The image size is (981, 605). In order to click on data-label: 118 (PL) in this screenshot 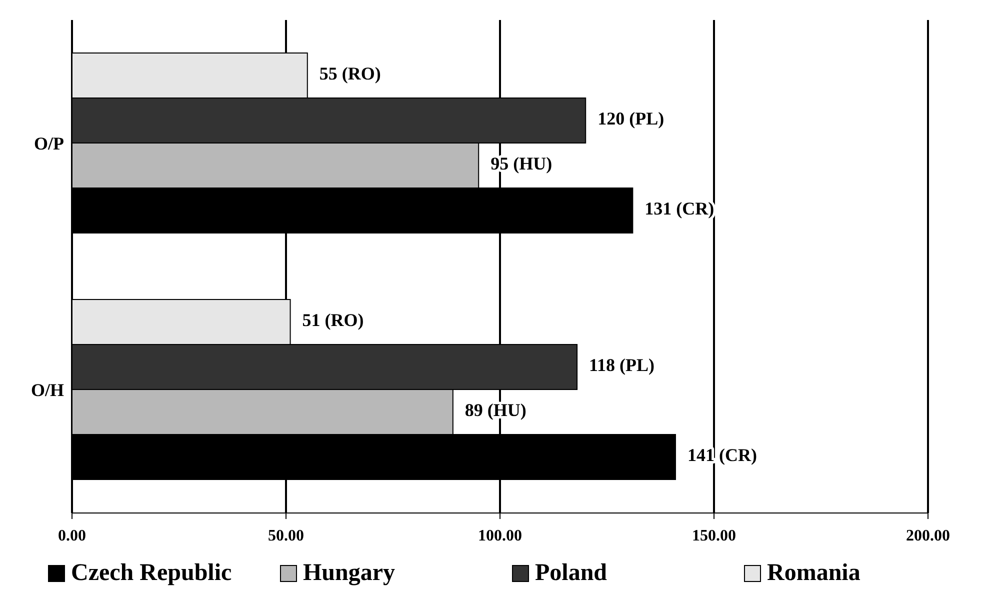, I will do `click(622, 365)`.